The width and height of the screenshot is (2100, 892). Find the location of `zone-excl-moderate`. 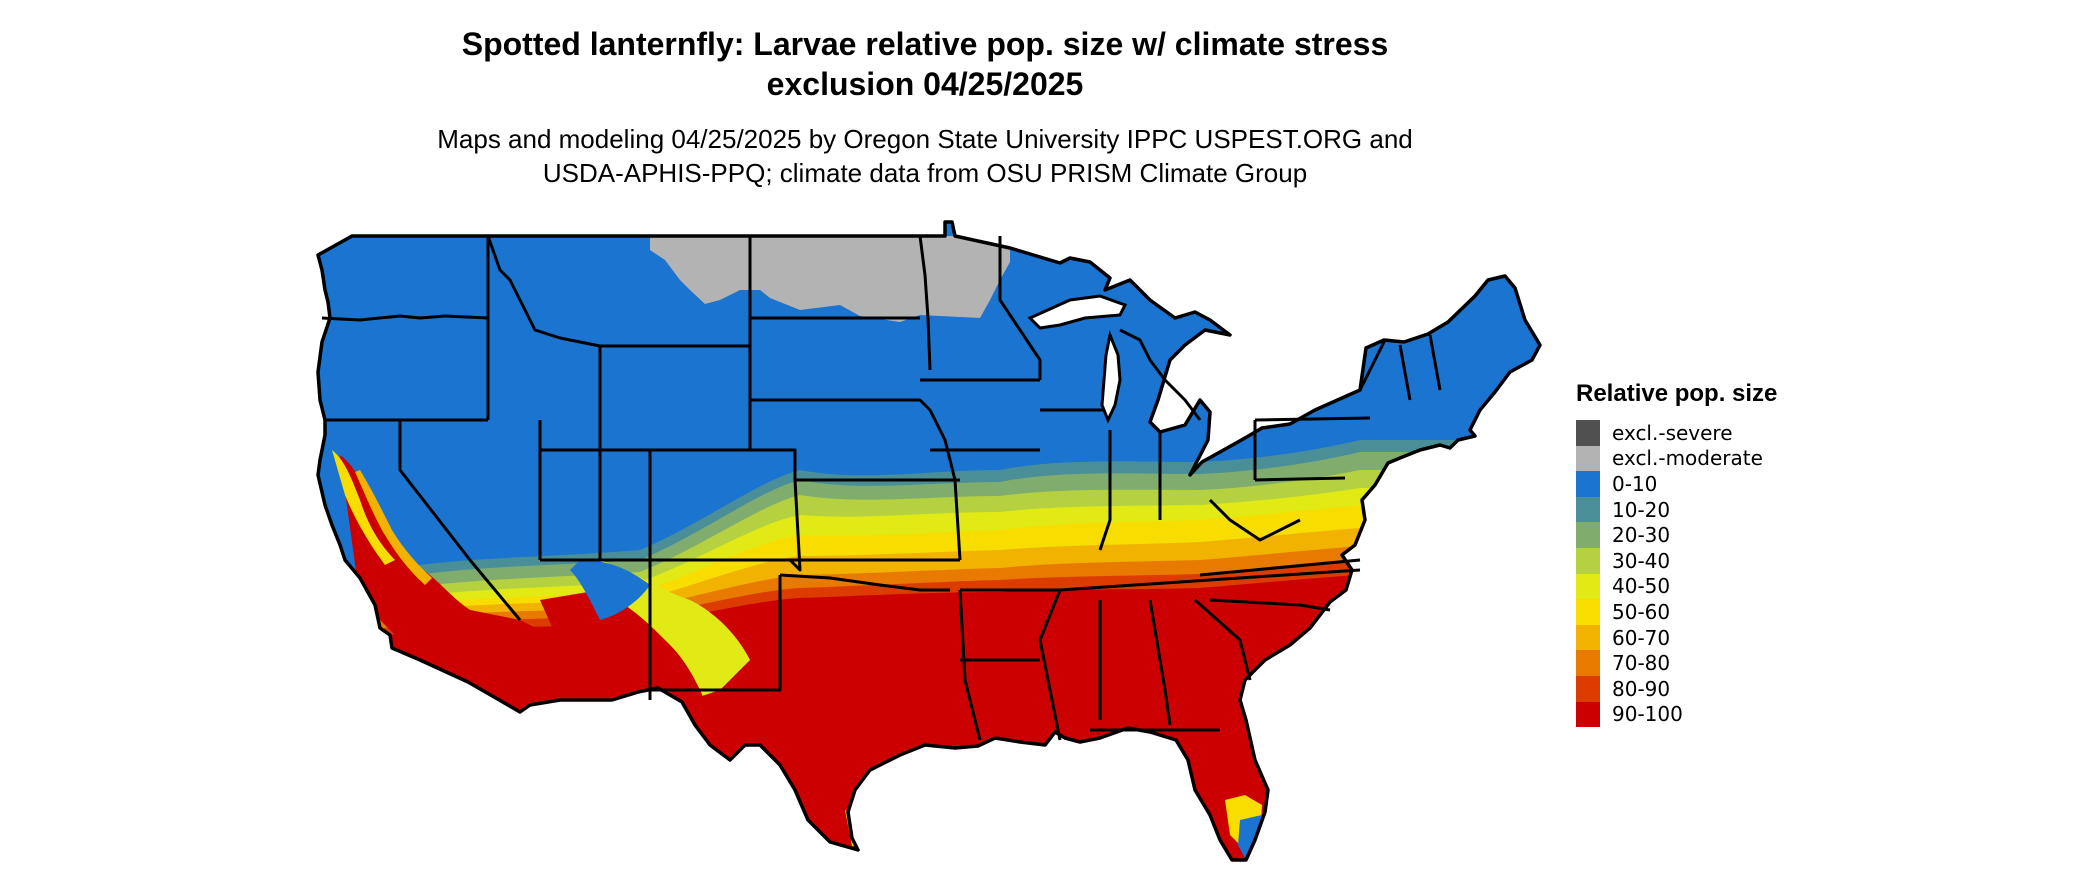

zone-excl-moderate is located at coordinates (830, 279).